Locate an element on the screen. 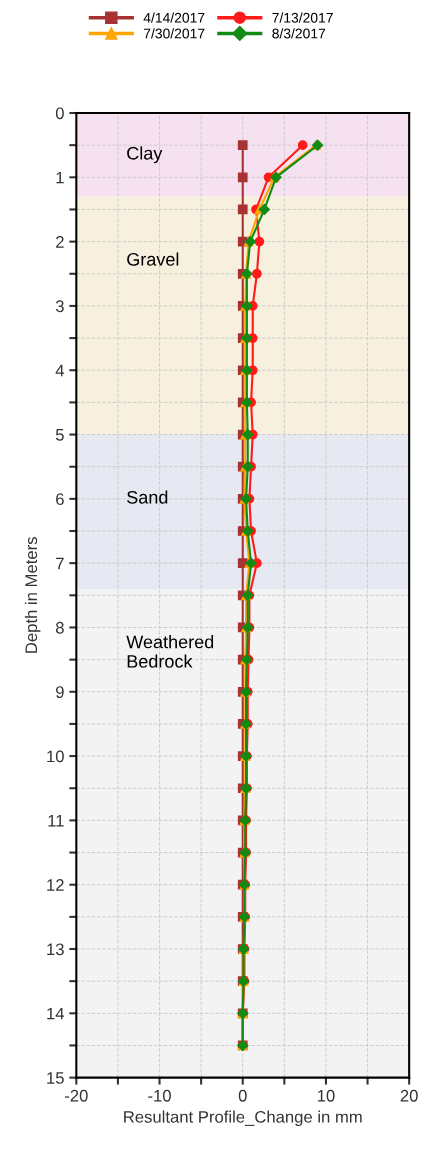  legend-label: 7/13/2017 is located at coordinates (302, 17).